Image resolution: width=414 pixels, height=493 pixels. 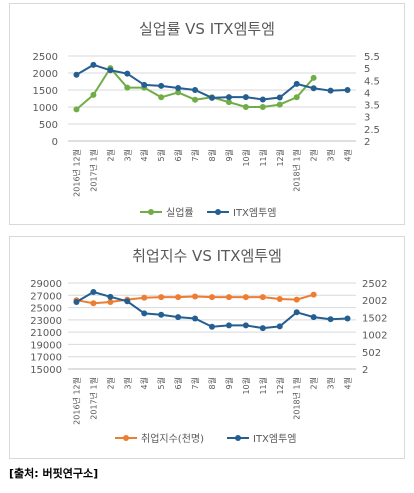 What do you see at coordinates (48, 125) in the screenshot?
I see `left-axis-tick-label: 500` at bounding box center [48, 125].